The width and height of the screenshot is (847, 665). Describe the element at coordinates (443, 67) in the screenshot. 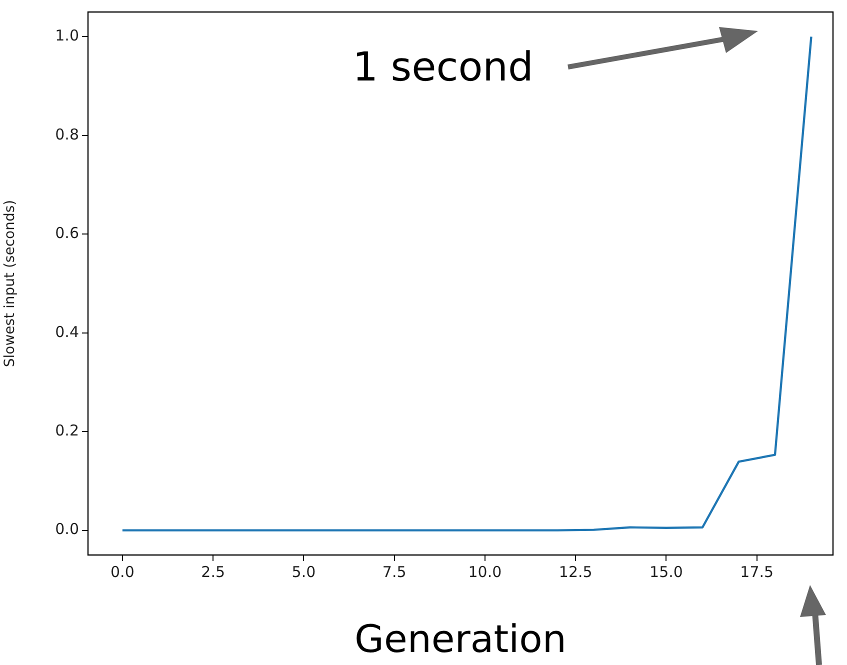

I see `annotation: 1 second` at that location.